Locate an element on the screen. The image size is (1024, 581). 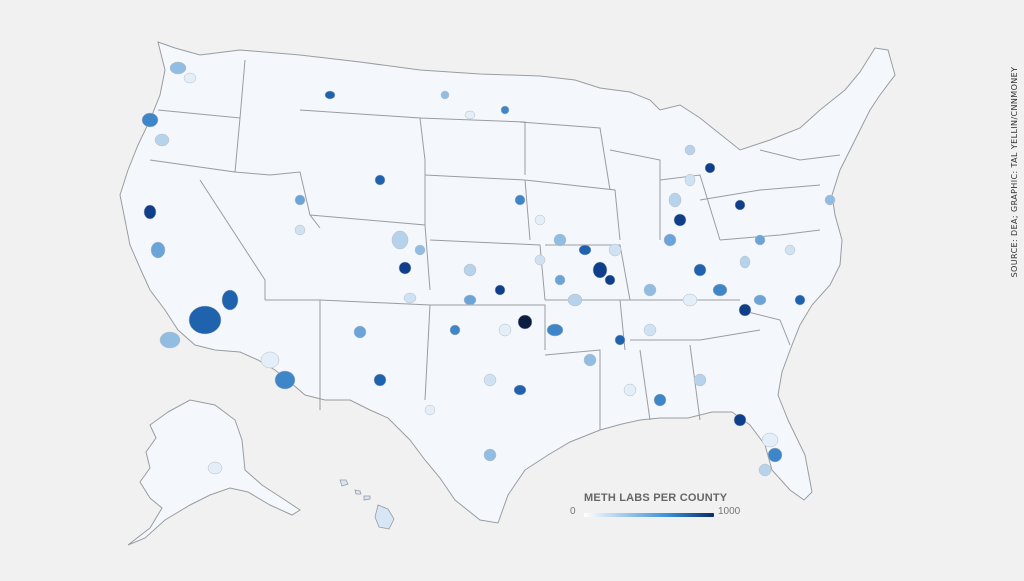
legend-color-bar is located at coordinates (649, 515).